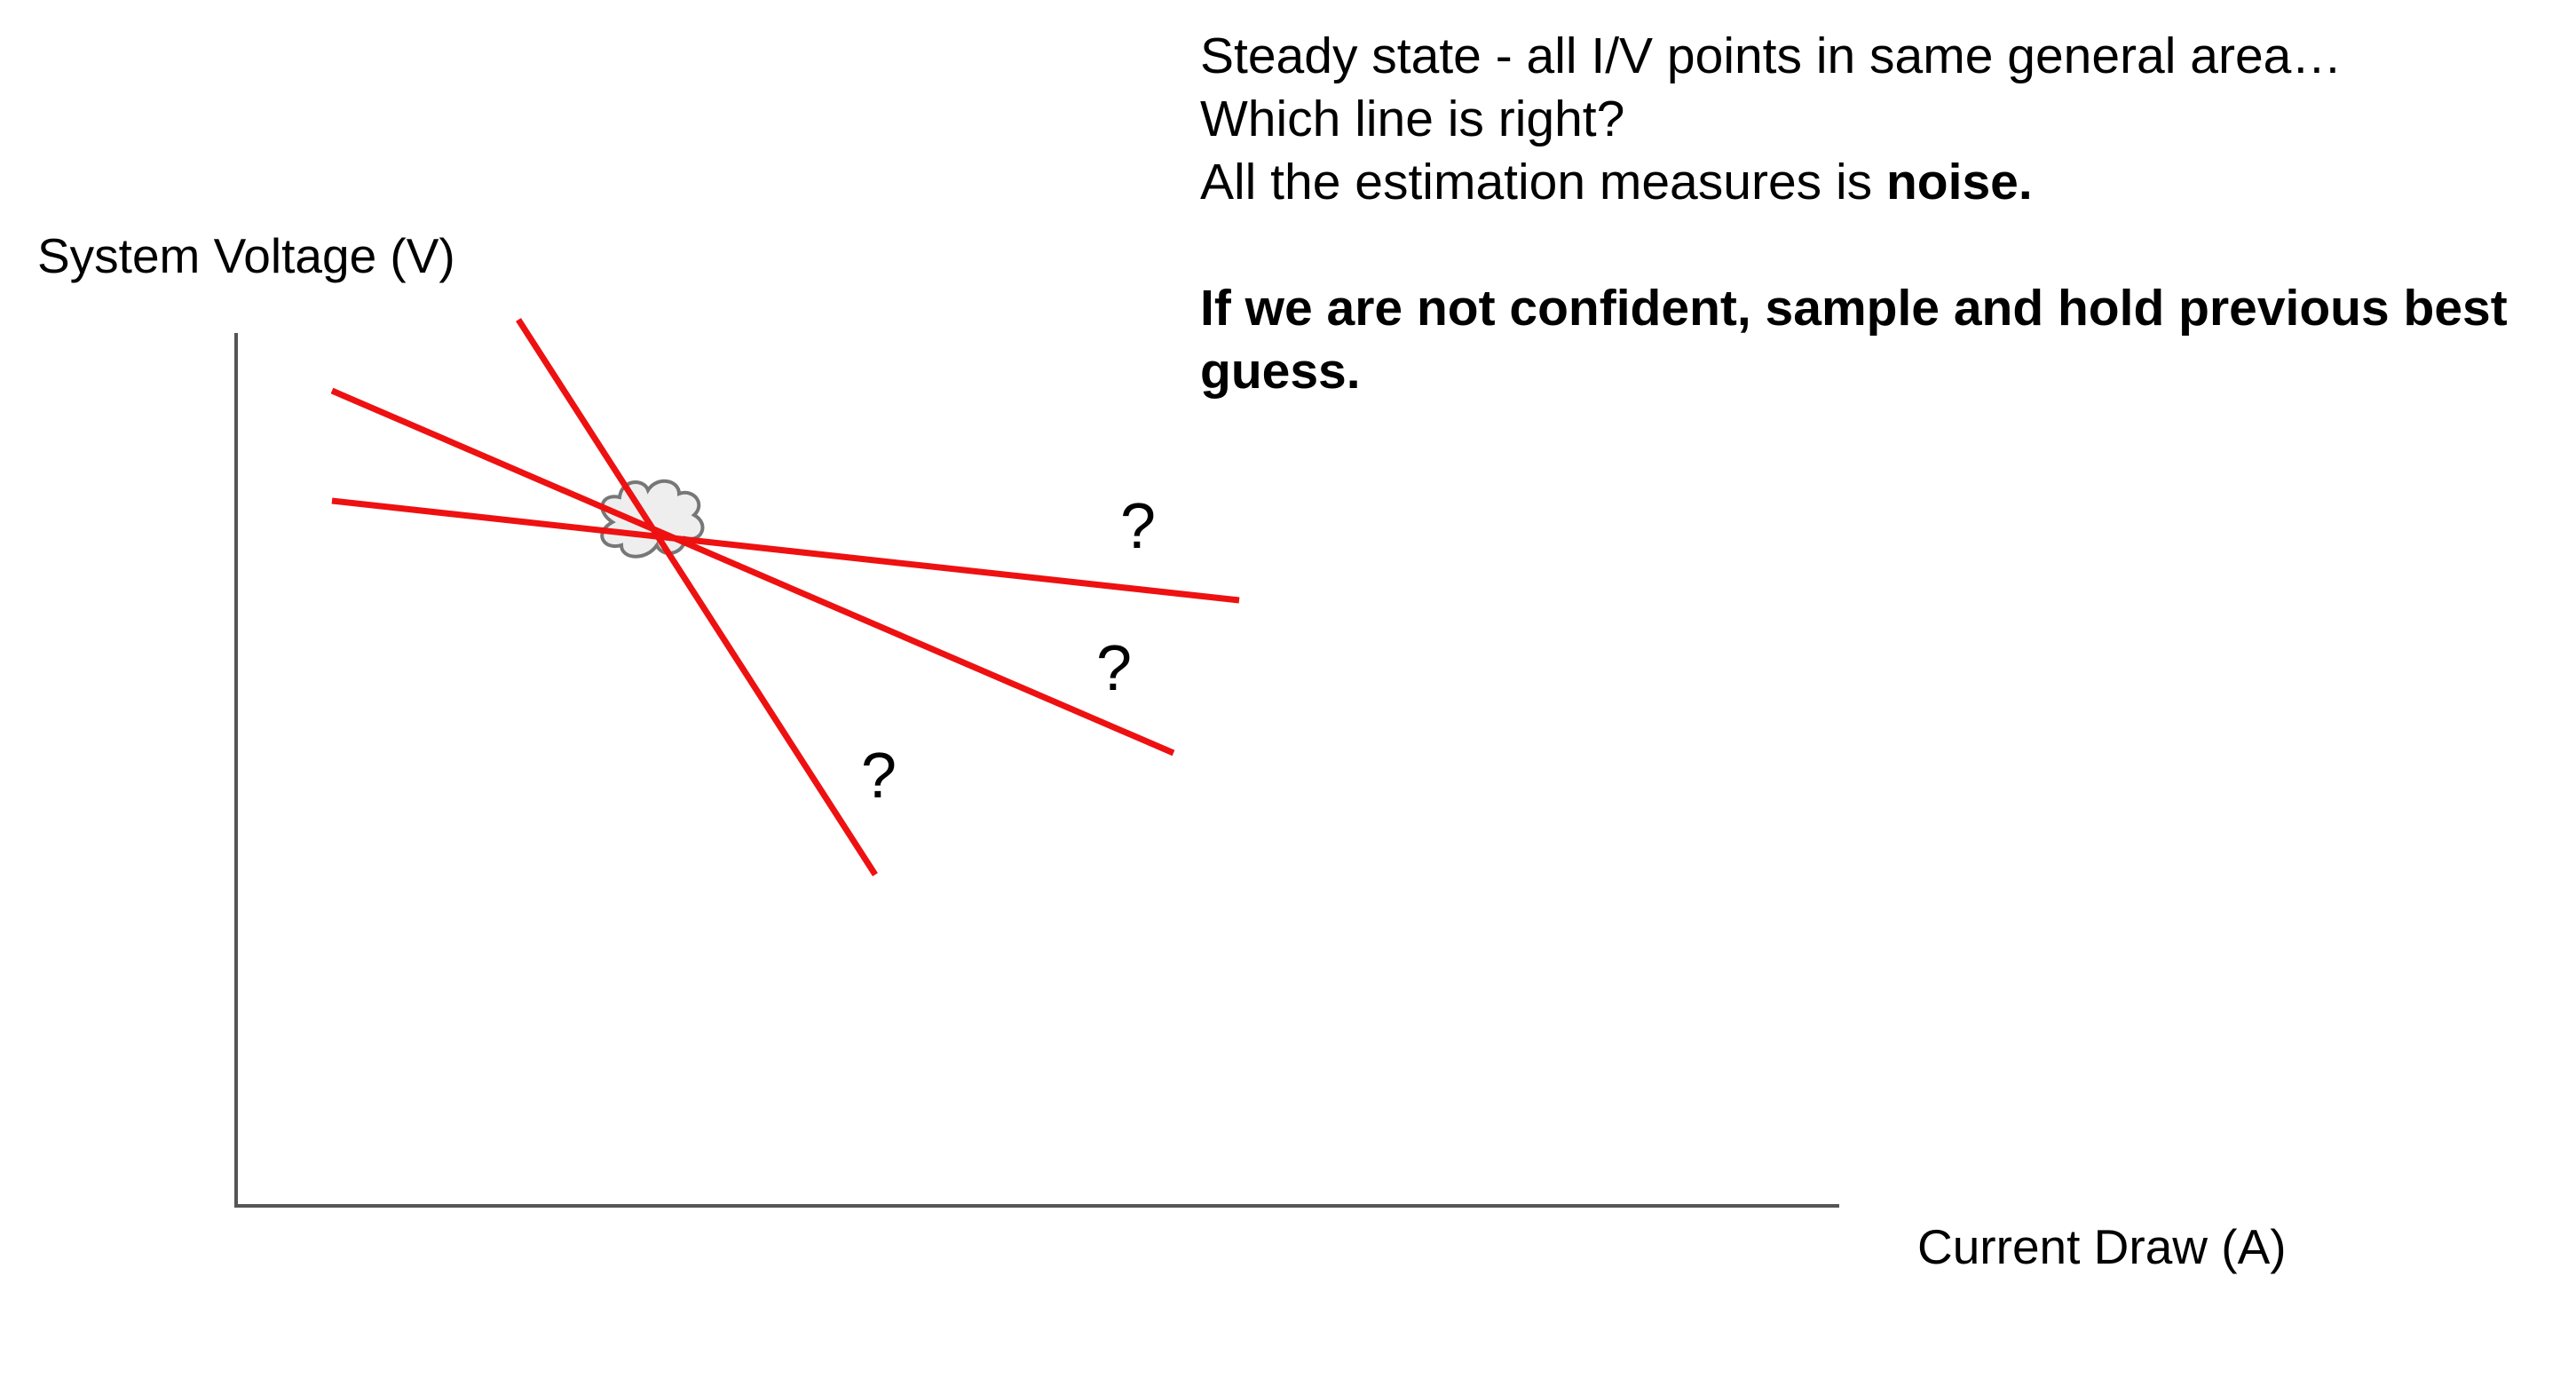  Describe the element at coordinates (1412, 119) in the screenshot. I see `note-line-2: Which line is right?` at that location.